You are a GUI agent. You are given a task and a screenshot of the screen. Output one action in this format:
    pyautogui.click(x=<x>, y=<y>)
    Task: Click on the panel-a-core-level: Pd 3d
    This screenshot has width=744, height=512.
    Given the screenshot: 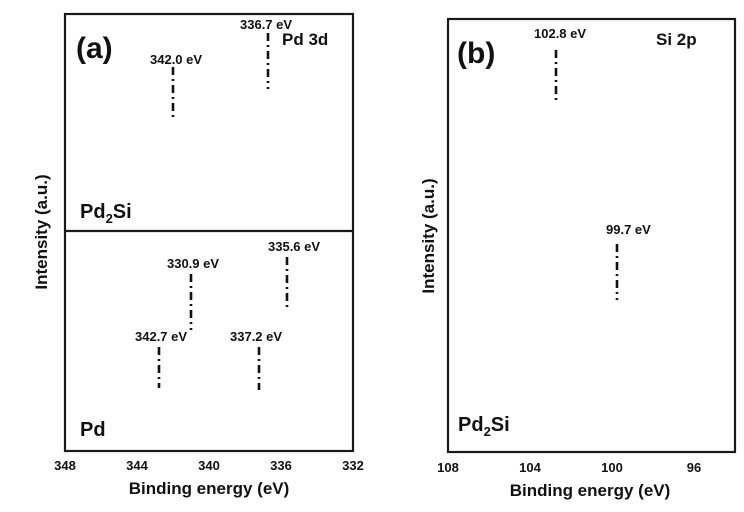 What is the action you would take?
    pyautogui.click(x=305, y=39)
    